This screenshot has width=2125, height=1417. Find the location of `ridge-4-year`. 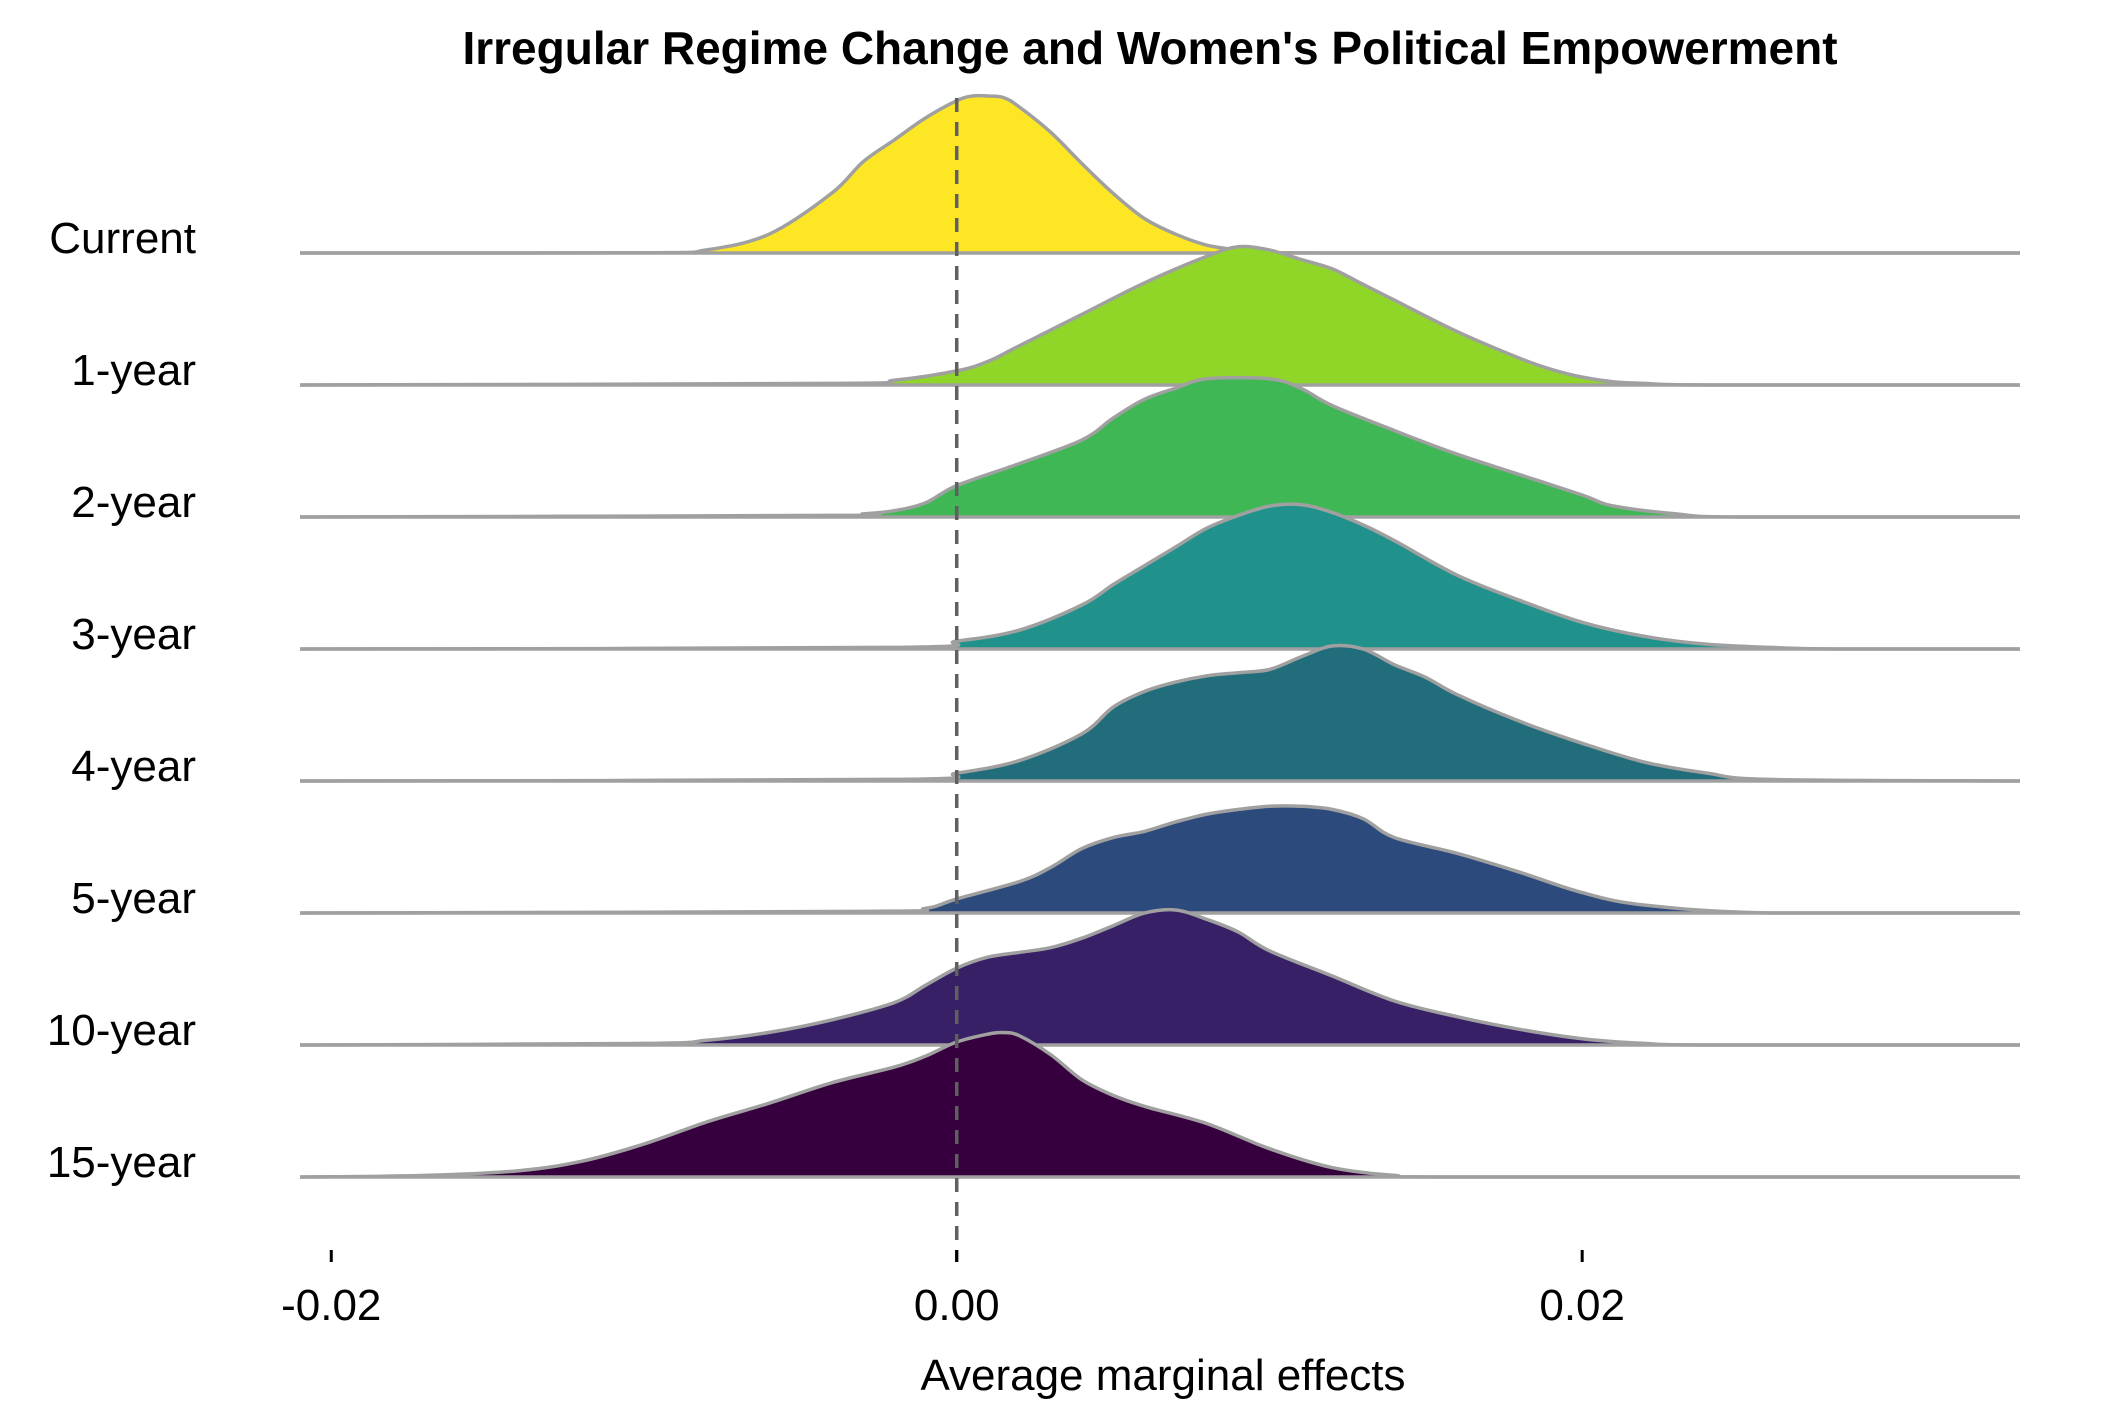

ridge-4-year is located at coordinates (1160, 713).